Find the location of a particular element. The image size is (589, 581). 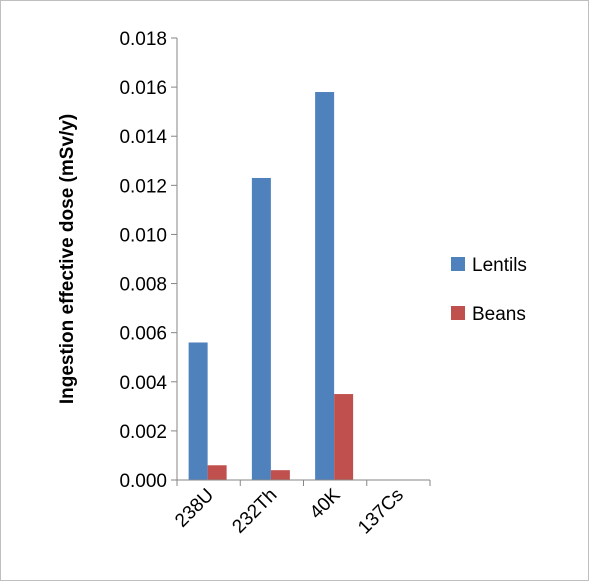

y-tick-label: 0.010 is located at coordinates (143, 235).